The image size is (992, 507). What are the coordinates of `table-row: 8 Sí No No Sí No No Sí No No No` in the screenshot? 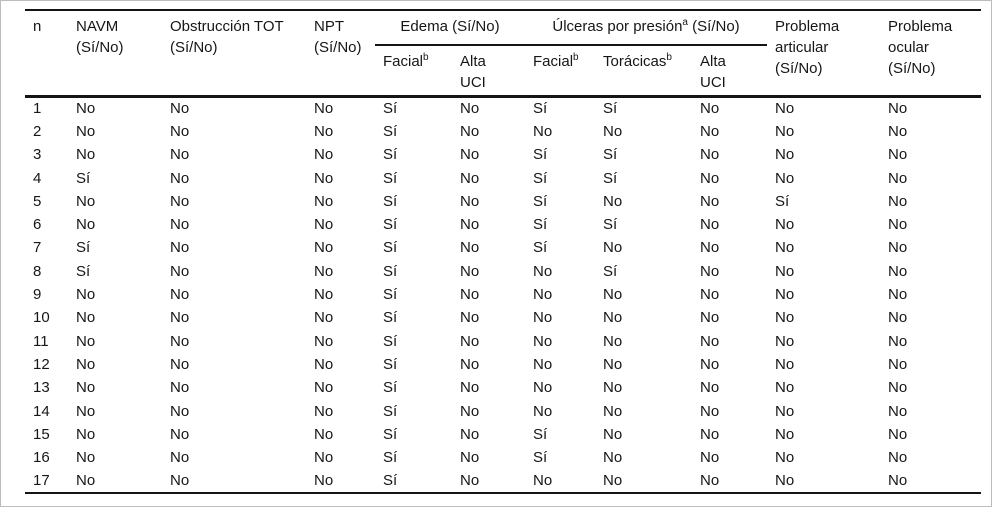 It's located at (503, 271).